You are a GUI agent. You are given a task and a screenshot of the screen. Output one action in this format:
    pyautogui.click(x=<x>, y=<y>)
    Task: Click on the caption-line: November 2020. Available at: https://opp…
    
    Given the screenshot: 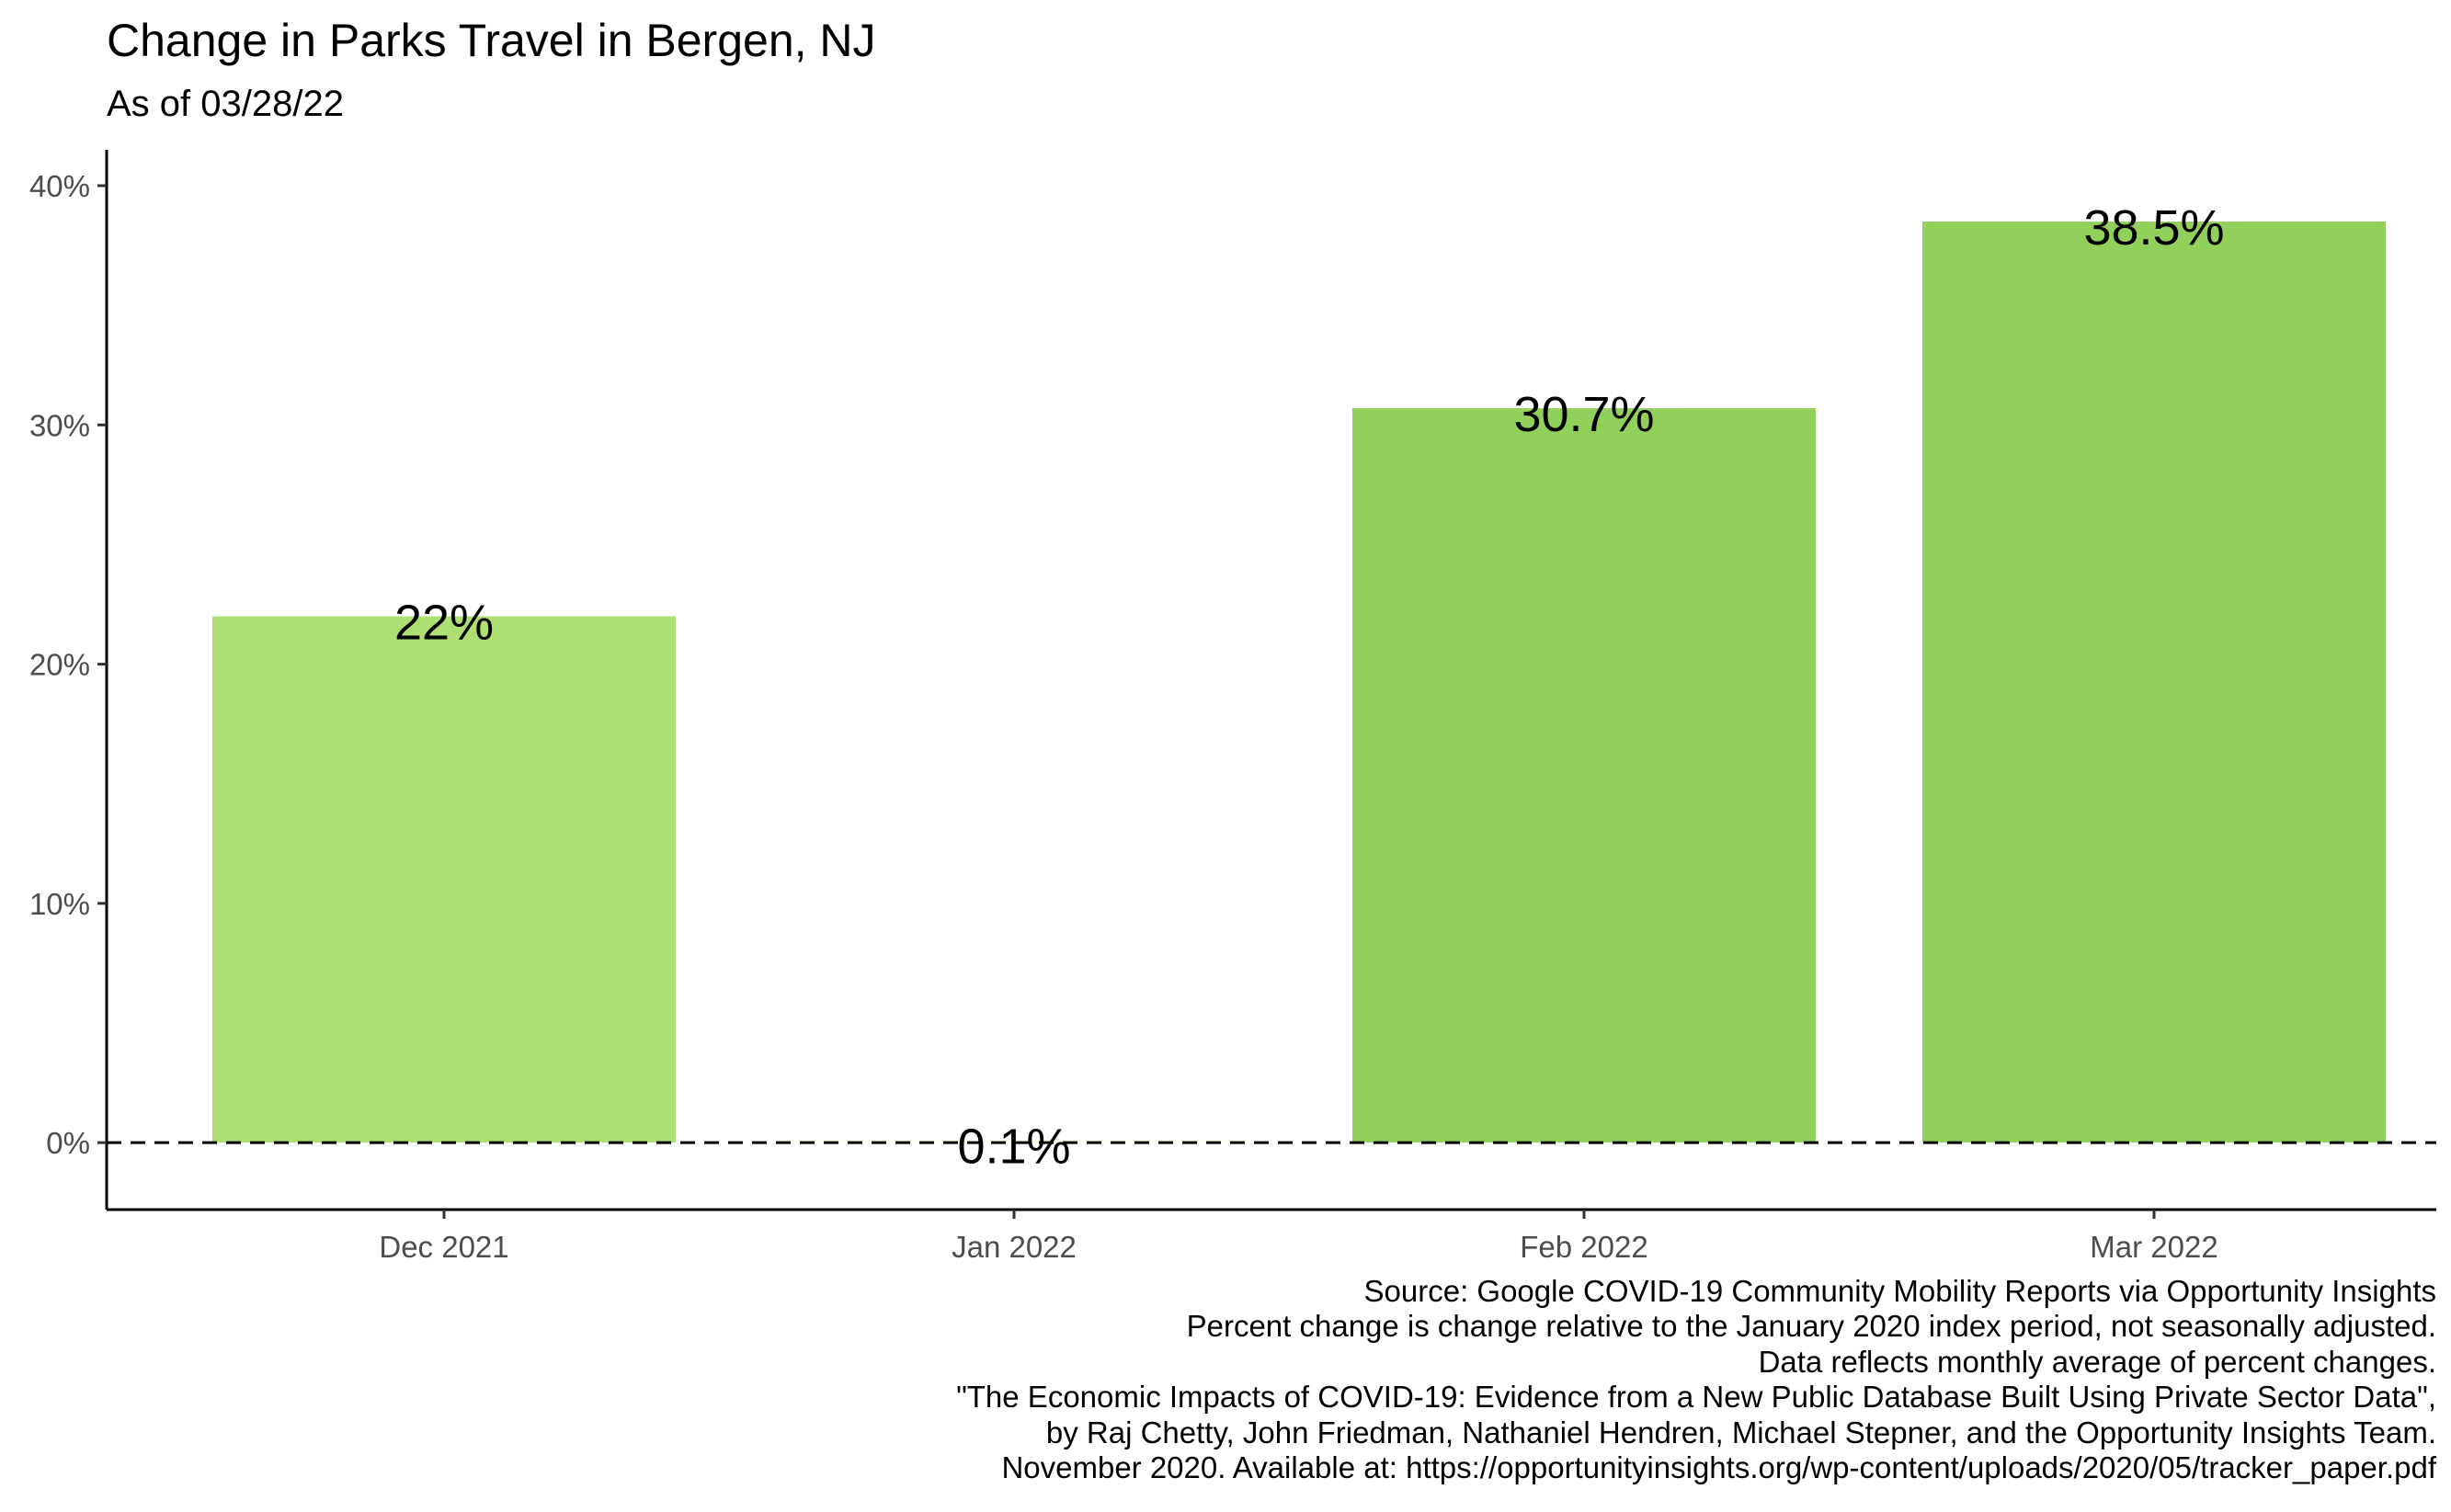 What is the action you would take?
    pyautogui.click(x=1718, y=1467)
    